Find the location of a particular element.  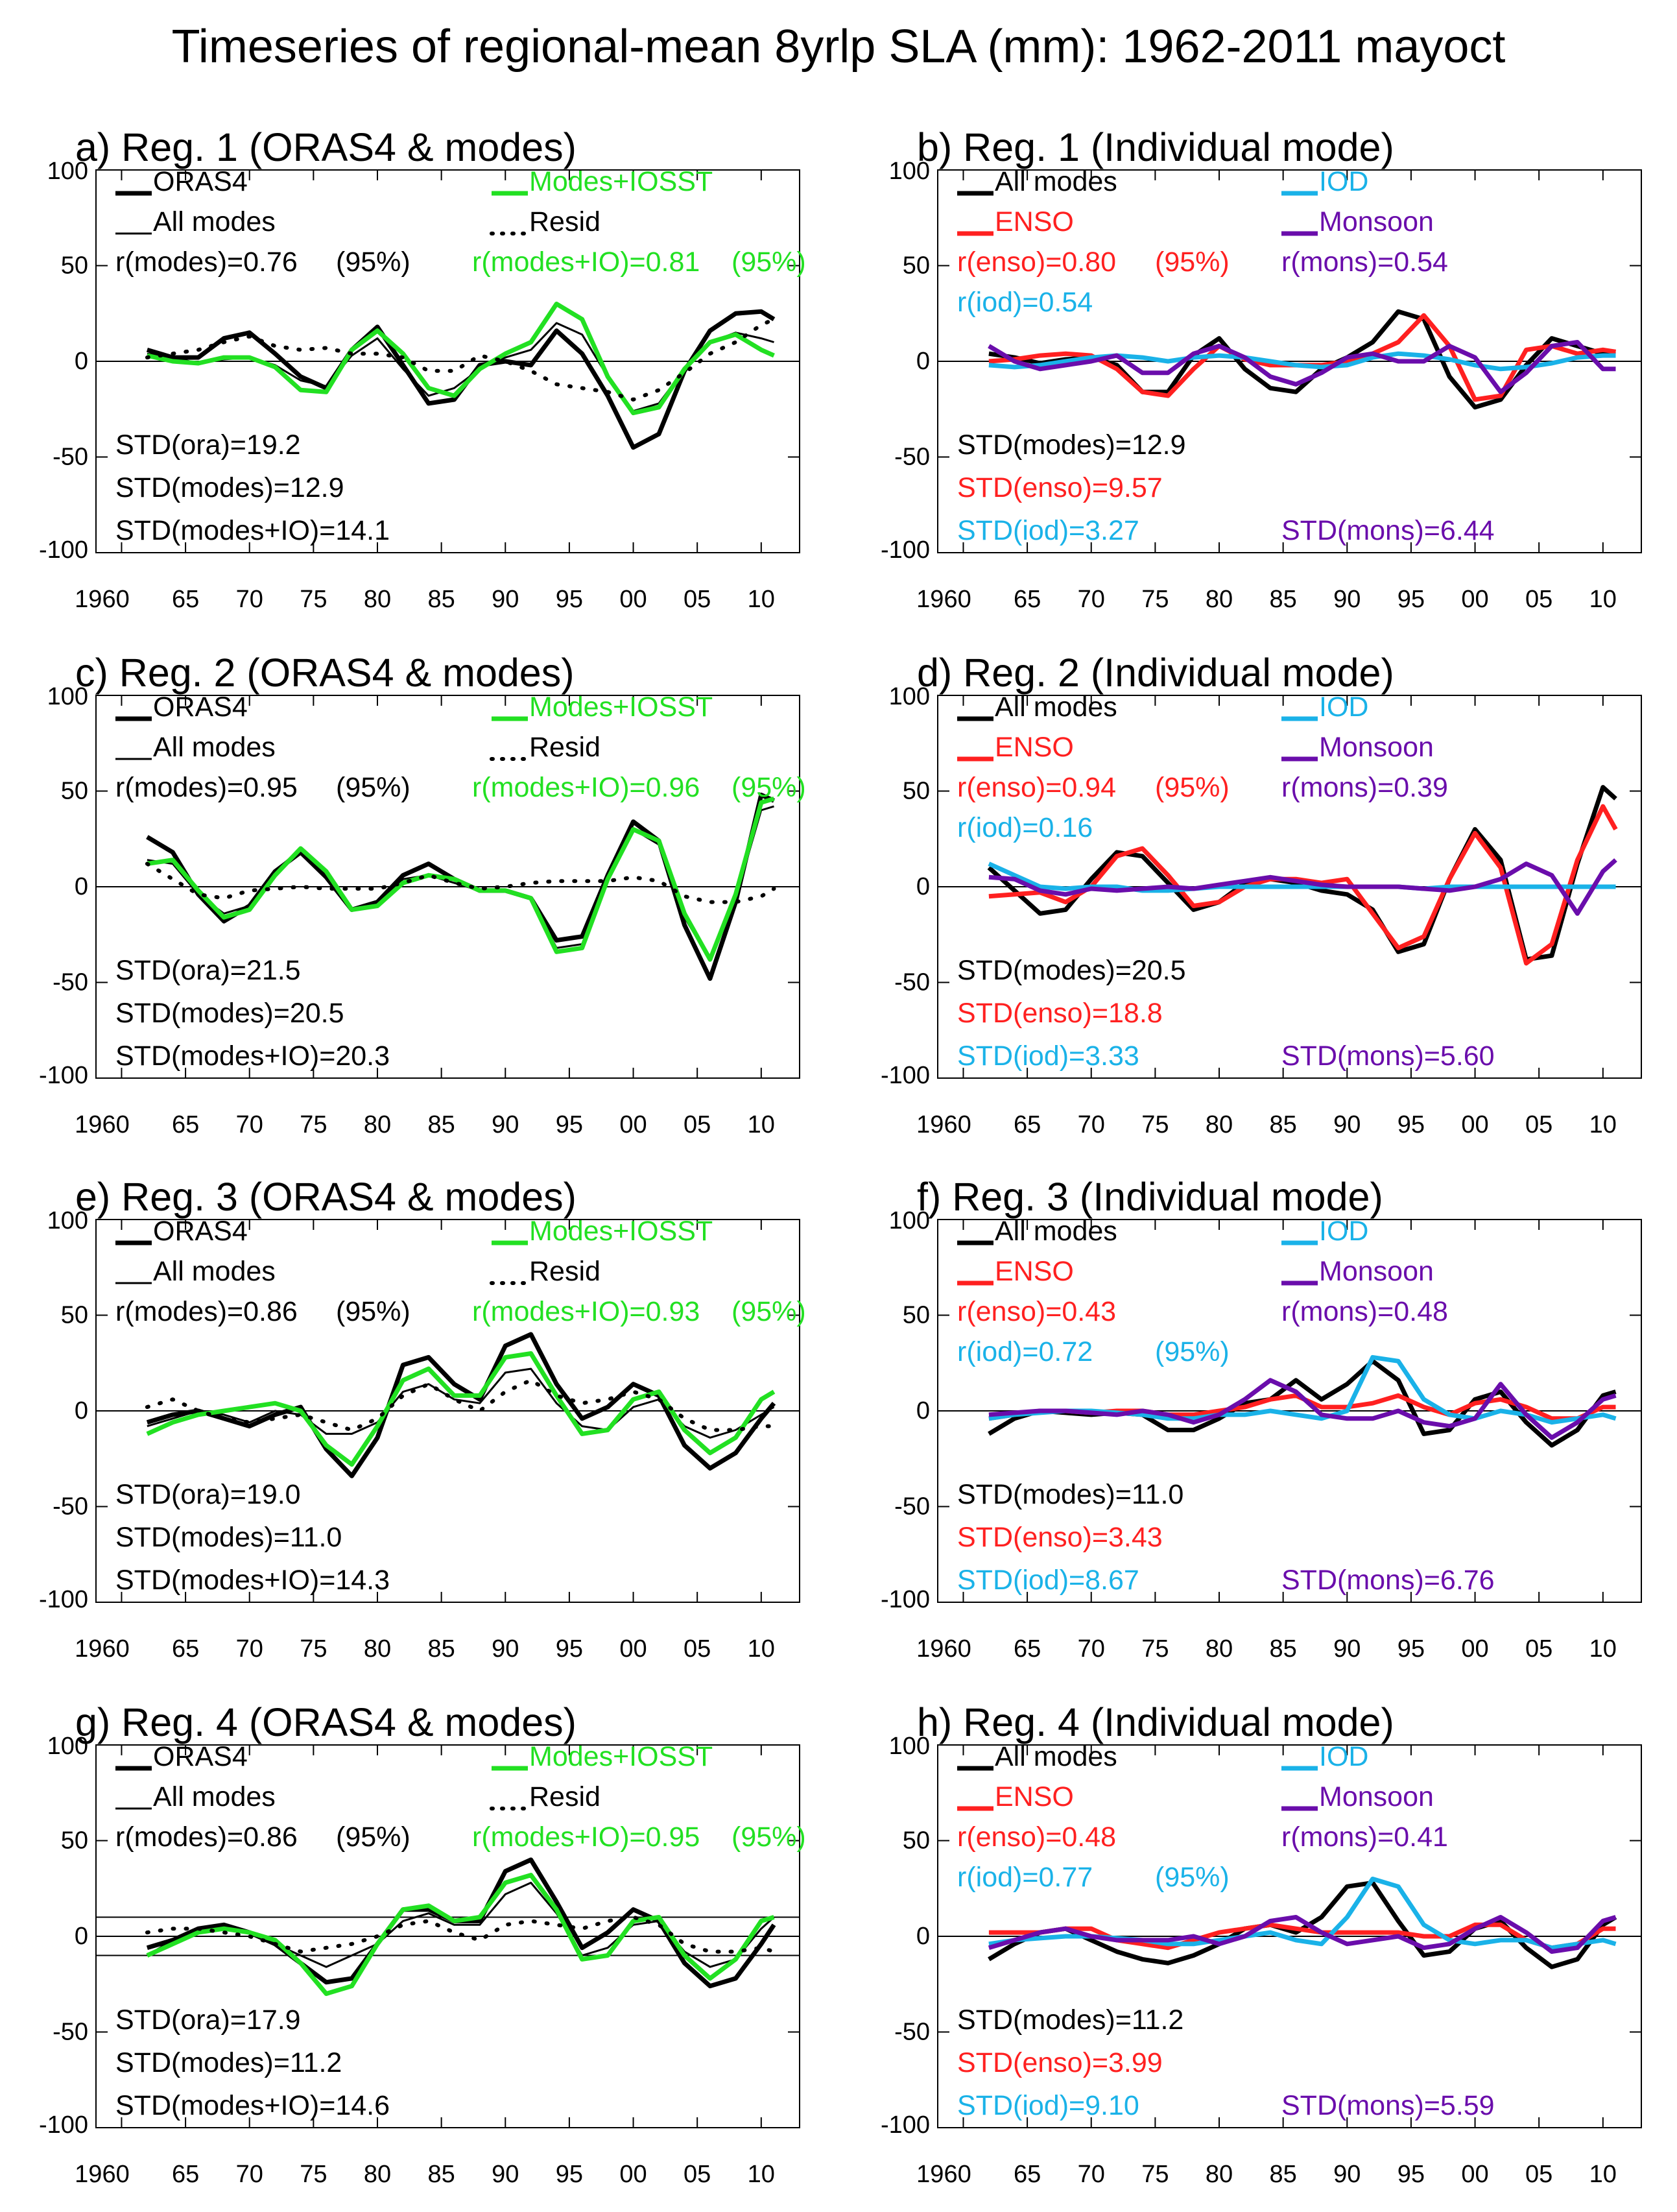

panel-title: b) Reg. 1 (Individual mode) is located at coordinates (1156, 147).